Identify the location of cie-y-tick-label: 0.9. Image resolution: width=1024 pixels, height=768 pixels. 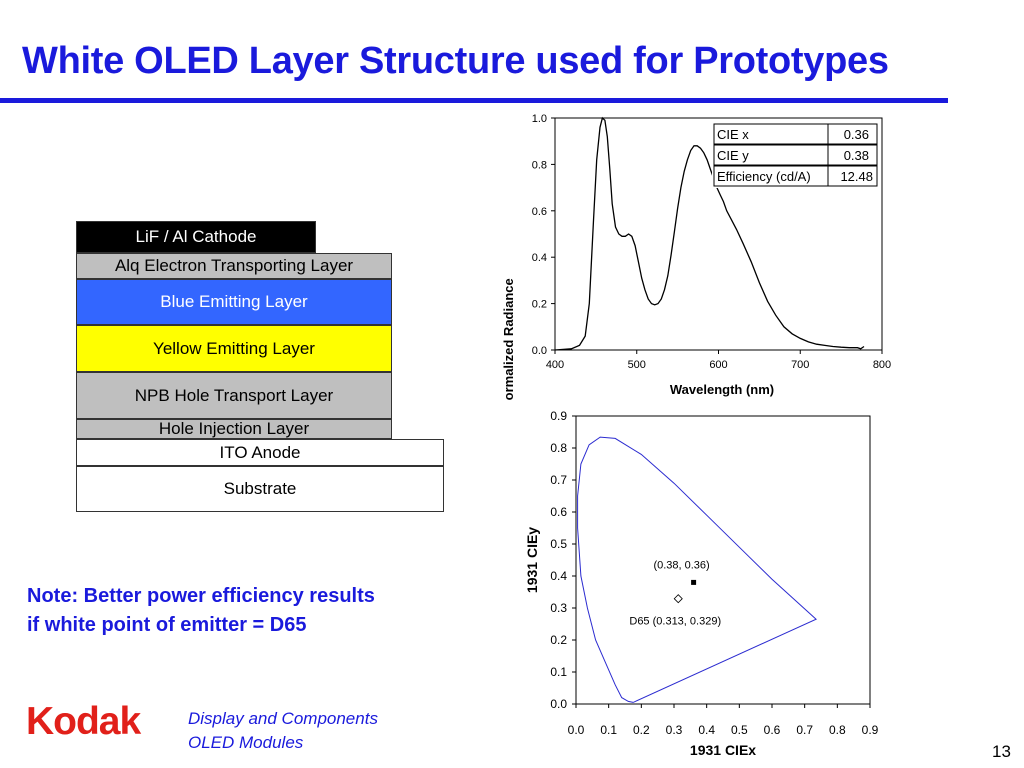
(558, 416).